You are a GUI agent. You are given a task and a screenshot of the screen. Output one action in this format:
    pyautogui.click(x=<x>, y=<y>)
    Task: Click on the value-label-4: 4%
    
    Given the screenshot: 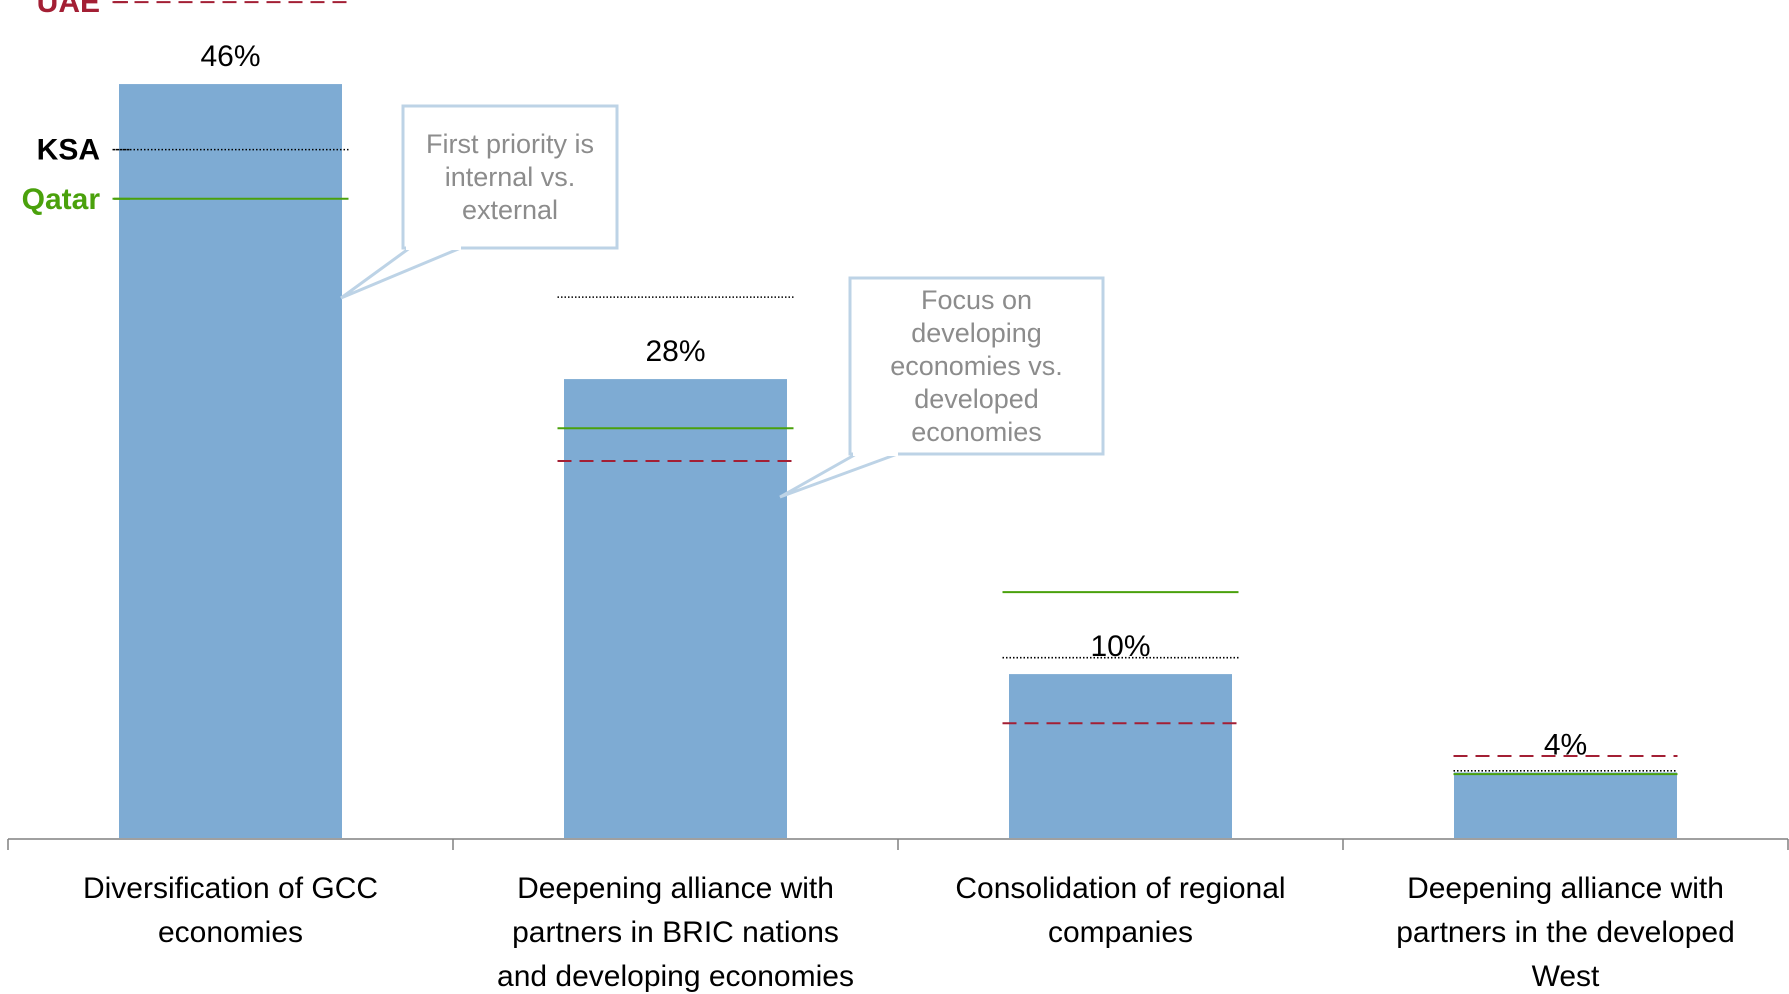 What is the action you would take?
    pyautogui.click(x=1565, y=744)
    